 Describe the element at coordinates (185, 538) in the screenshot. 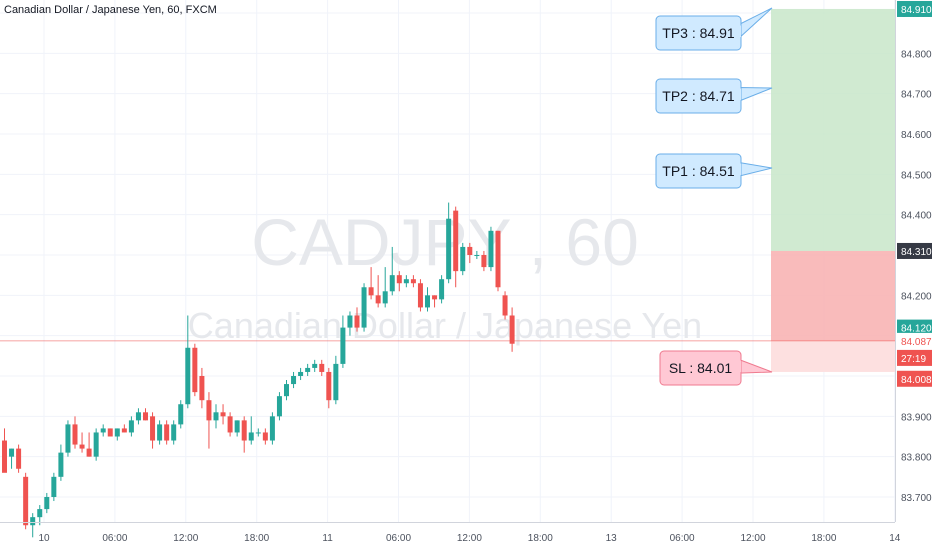

I see `x-tick-label: 12:00` at that location.